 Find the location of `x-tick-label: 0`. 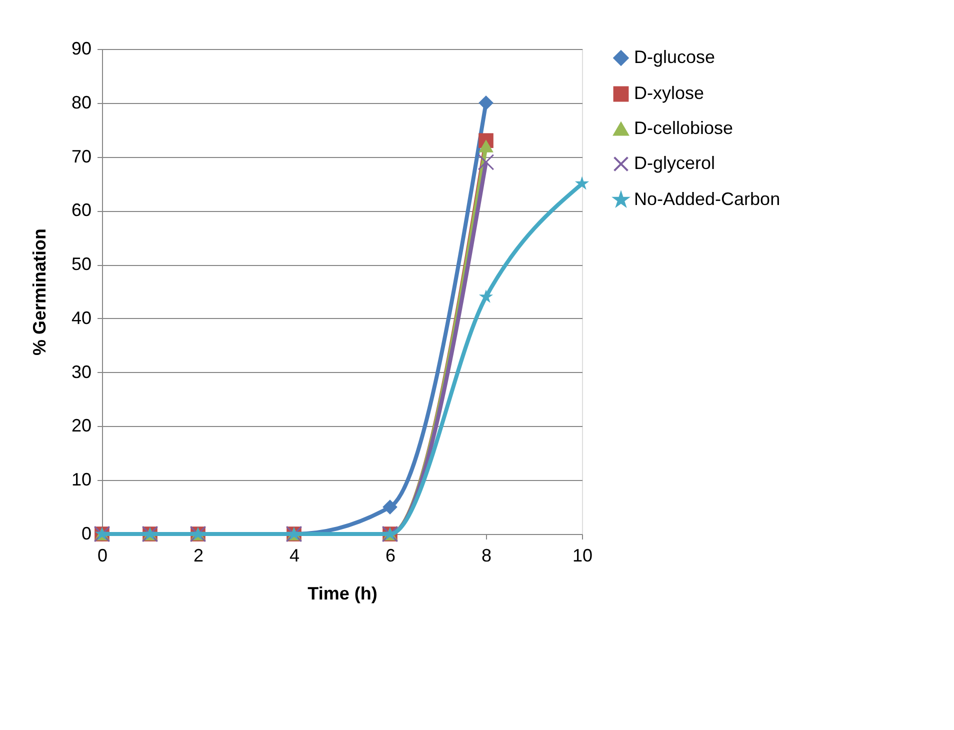

x-tick-label: 0 is located at coordinates (102, 556).